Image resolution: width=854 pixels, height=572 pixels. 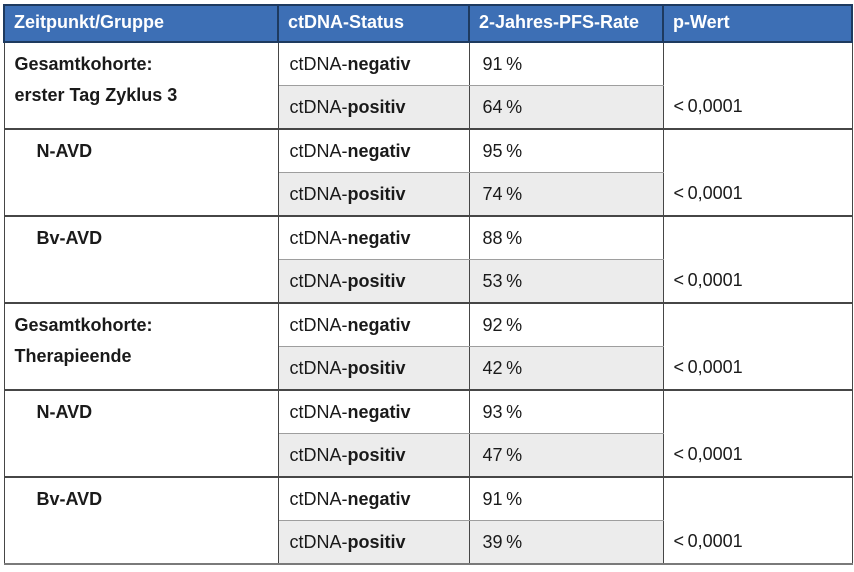 I want to click on pfs-rate-cell: 42 %, so click(x=566, y=368).